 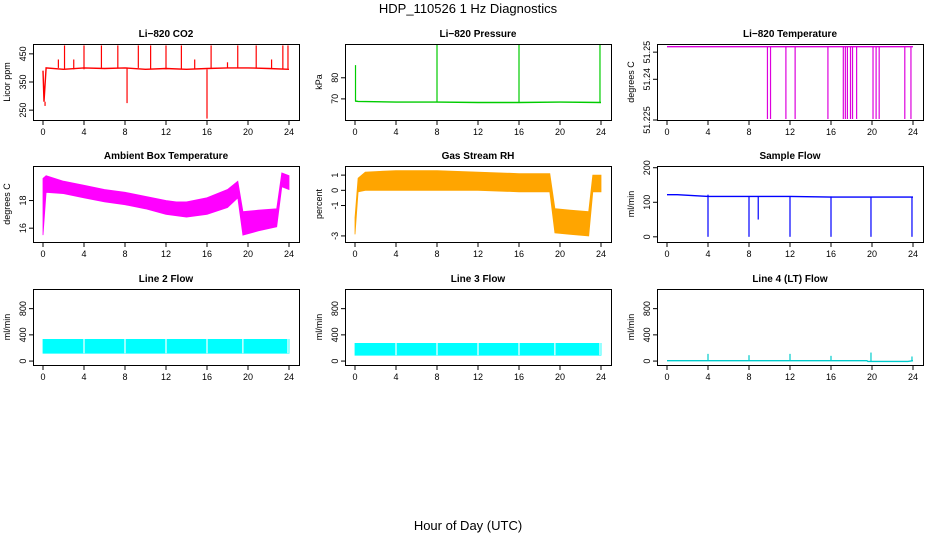 What do you see at coordinates (7, 82) in the screenshot?
I see `y-axis-label: Licor ppm` at bounding box center [7, 82].